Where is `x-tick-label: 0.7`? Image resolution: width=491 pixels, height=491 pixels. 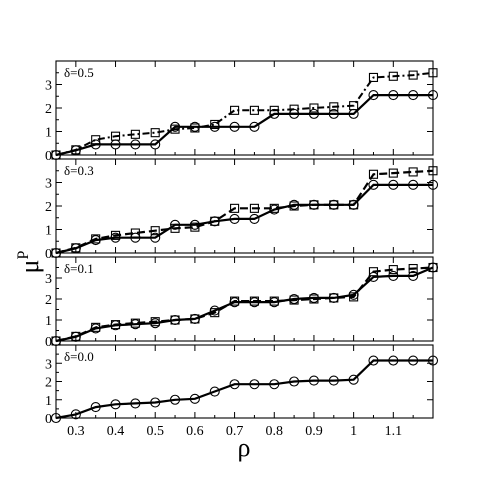
x-tick-label: 0.7 is located at coordinates (235, 431).